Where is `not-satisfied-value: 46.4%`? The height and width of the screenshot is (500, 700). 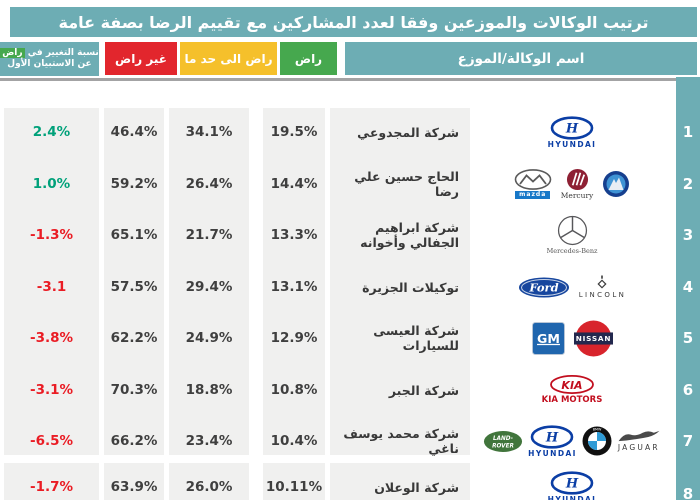 not-satisfied-value: 46.4% is located at coordinates (134, 132).